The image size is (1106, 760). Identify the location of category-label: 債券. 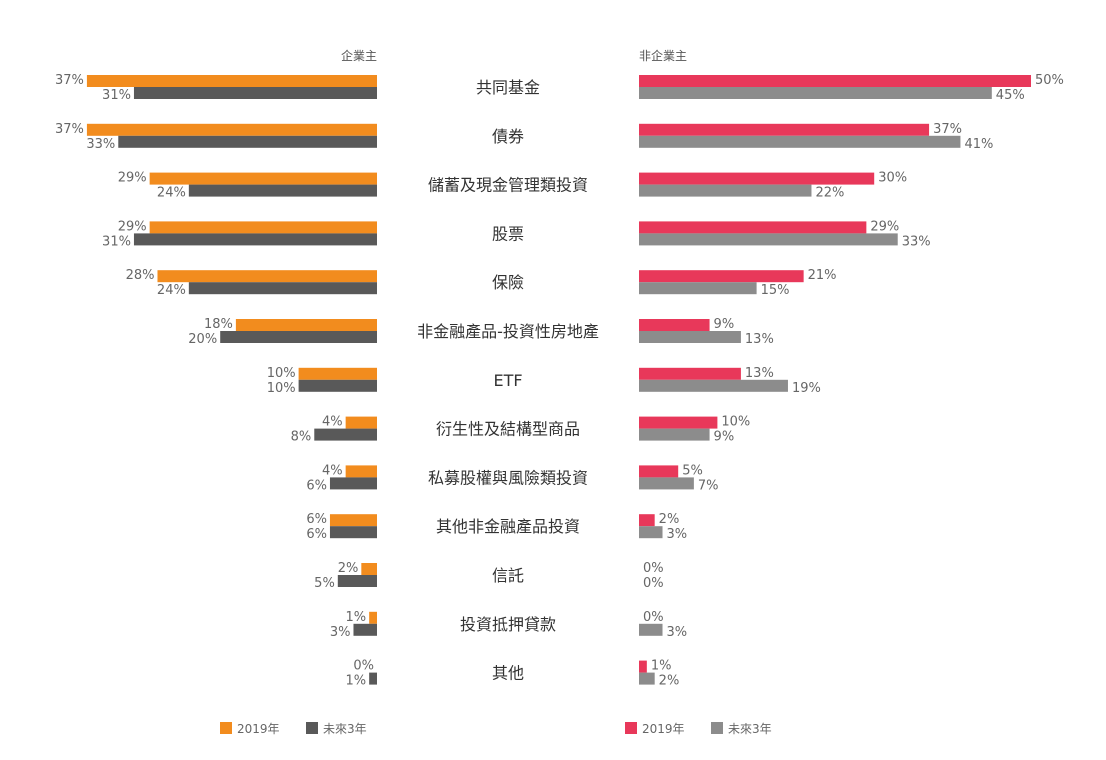
(508, 136).